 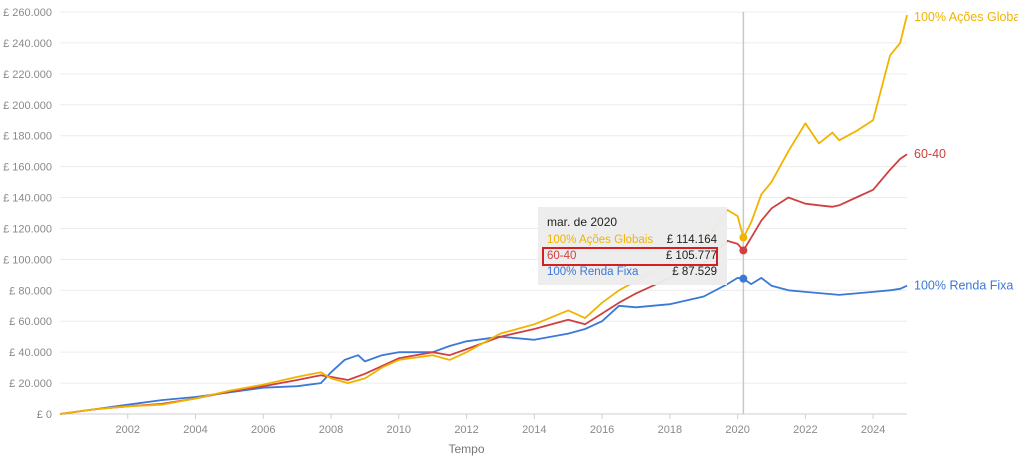 What do you see at coordinates (27, 229) in the screenshot?
I see `y-tick-label: £ 120.000` at bounding box center [27, 229].